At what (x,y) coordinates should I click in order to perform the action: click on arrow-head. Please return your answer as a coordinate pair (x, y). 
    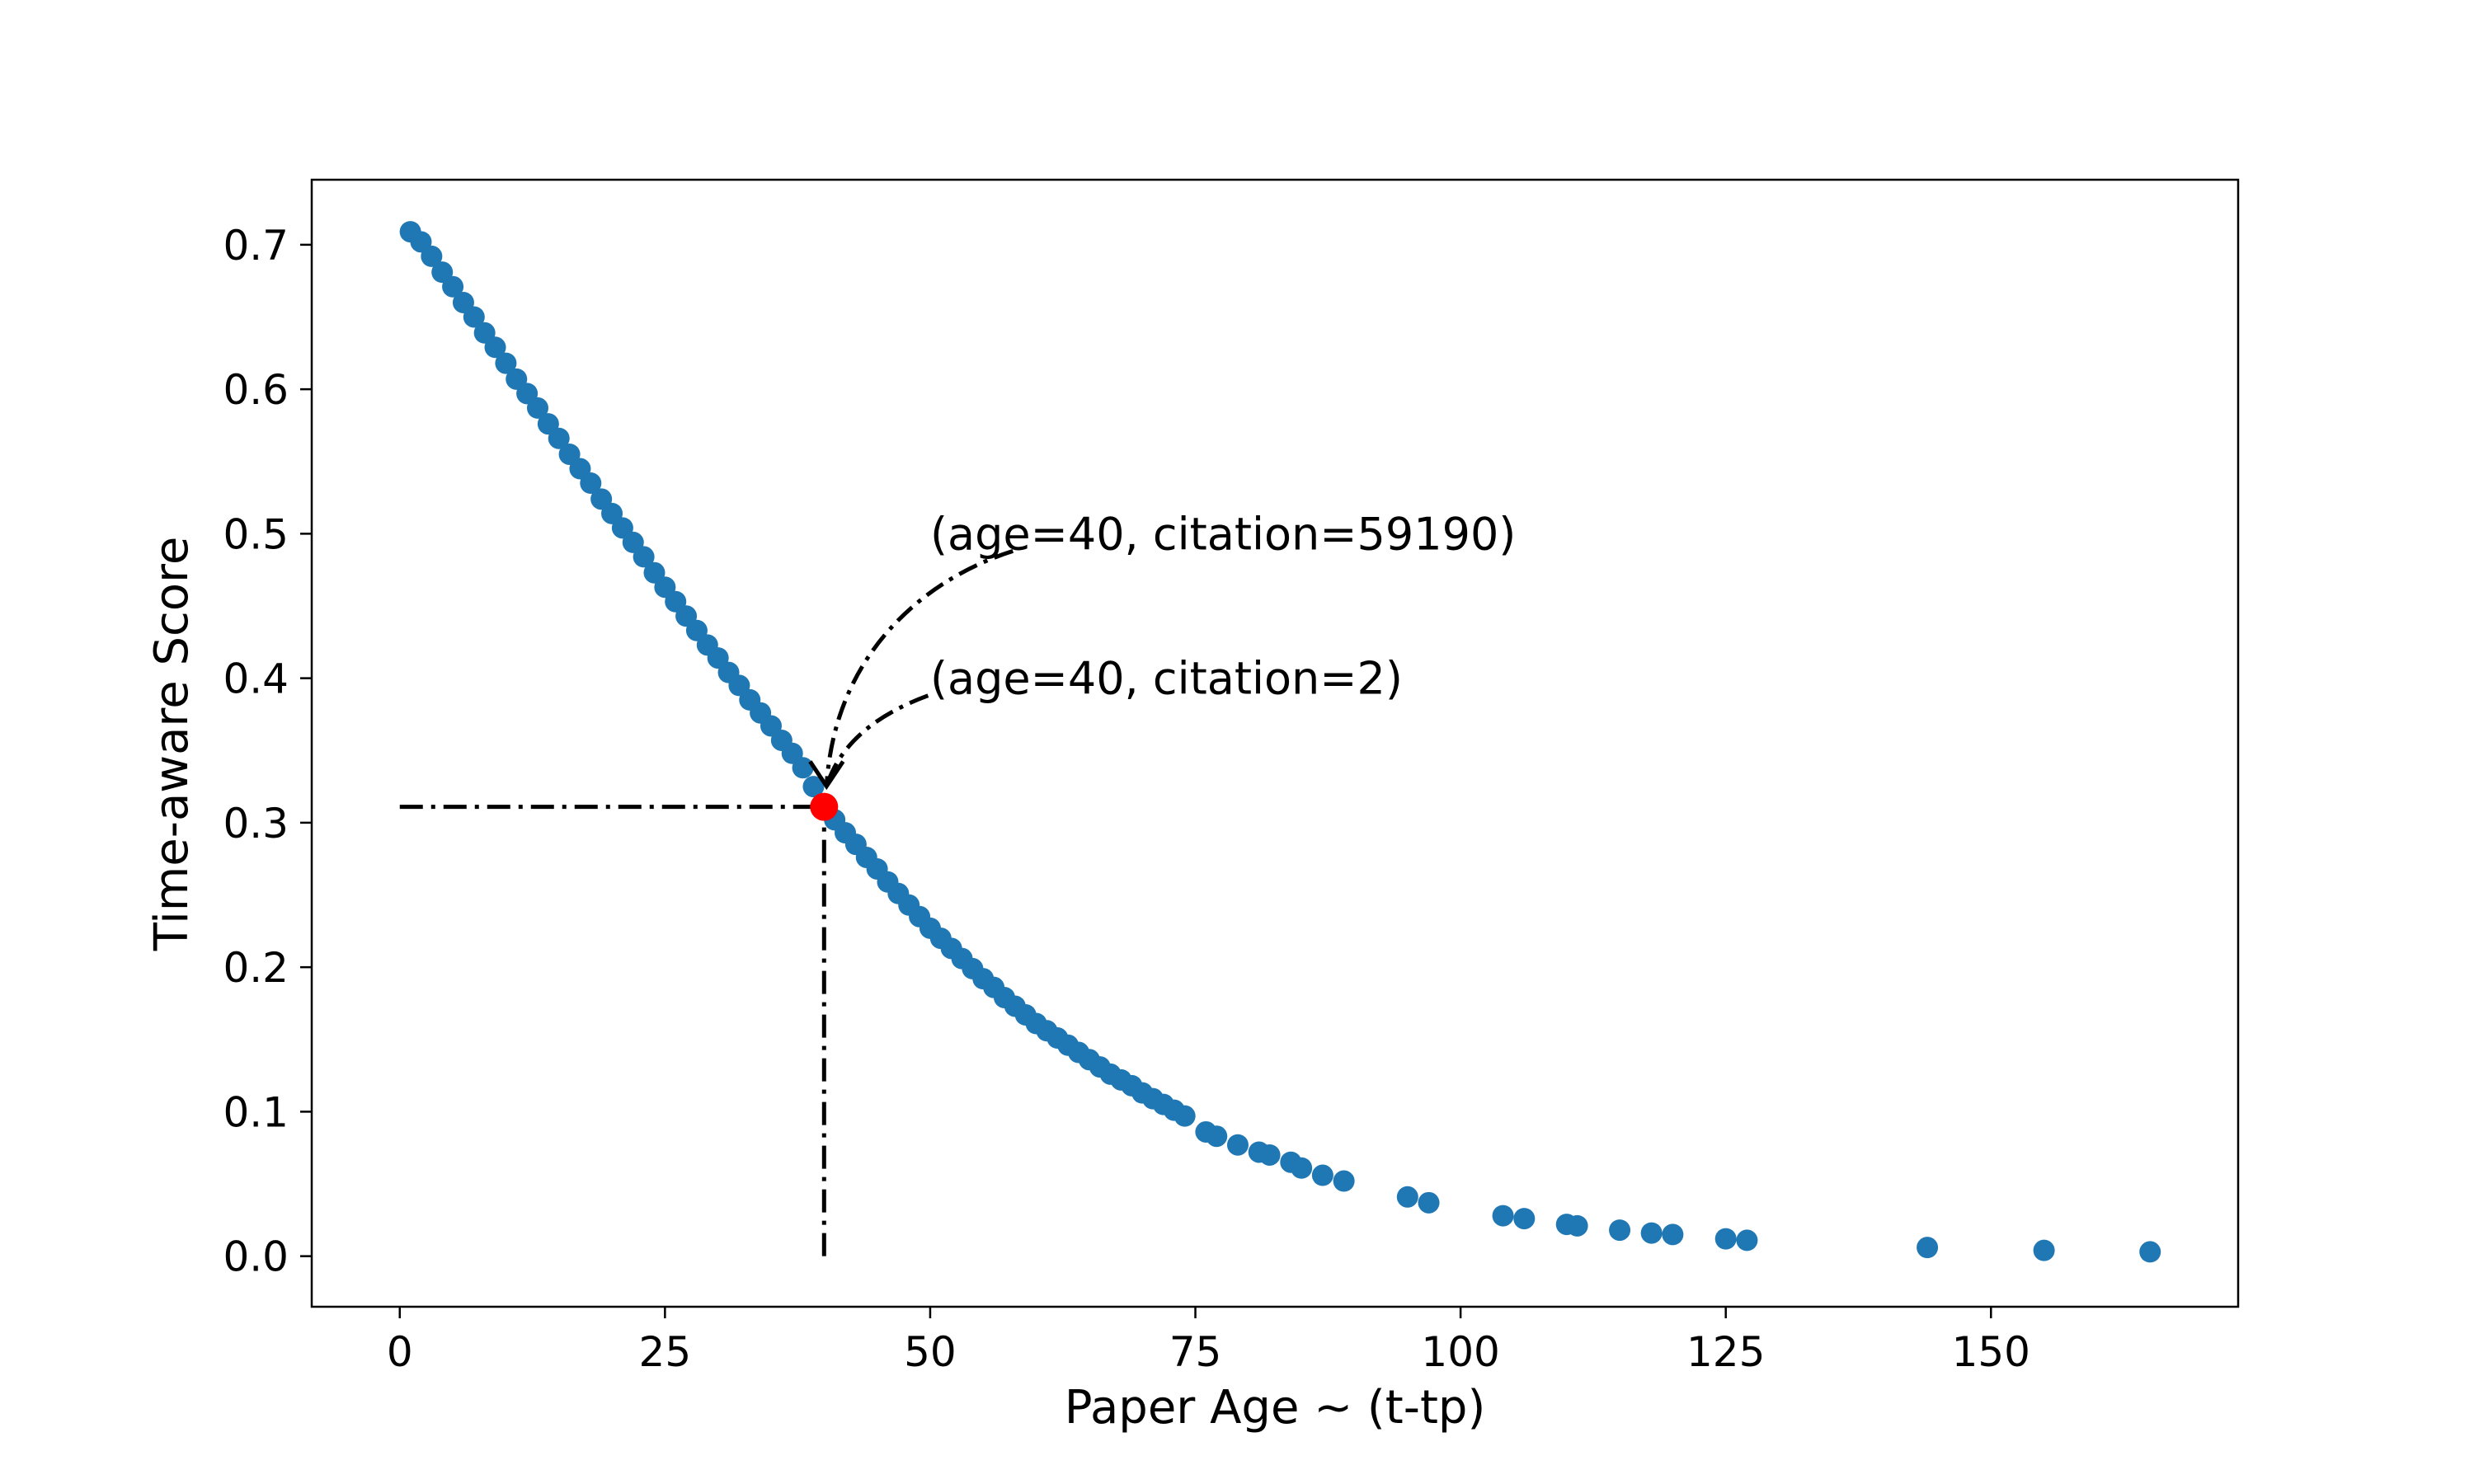
    Looking at the image, I should click on (826, 775).